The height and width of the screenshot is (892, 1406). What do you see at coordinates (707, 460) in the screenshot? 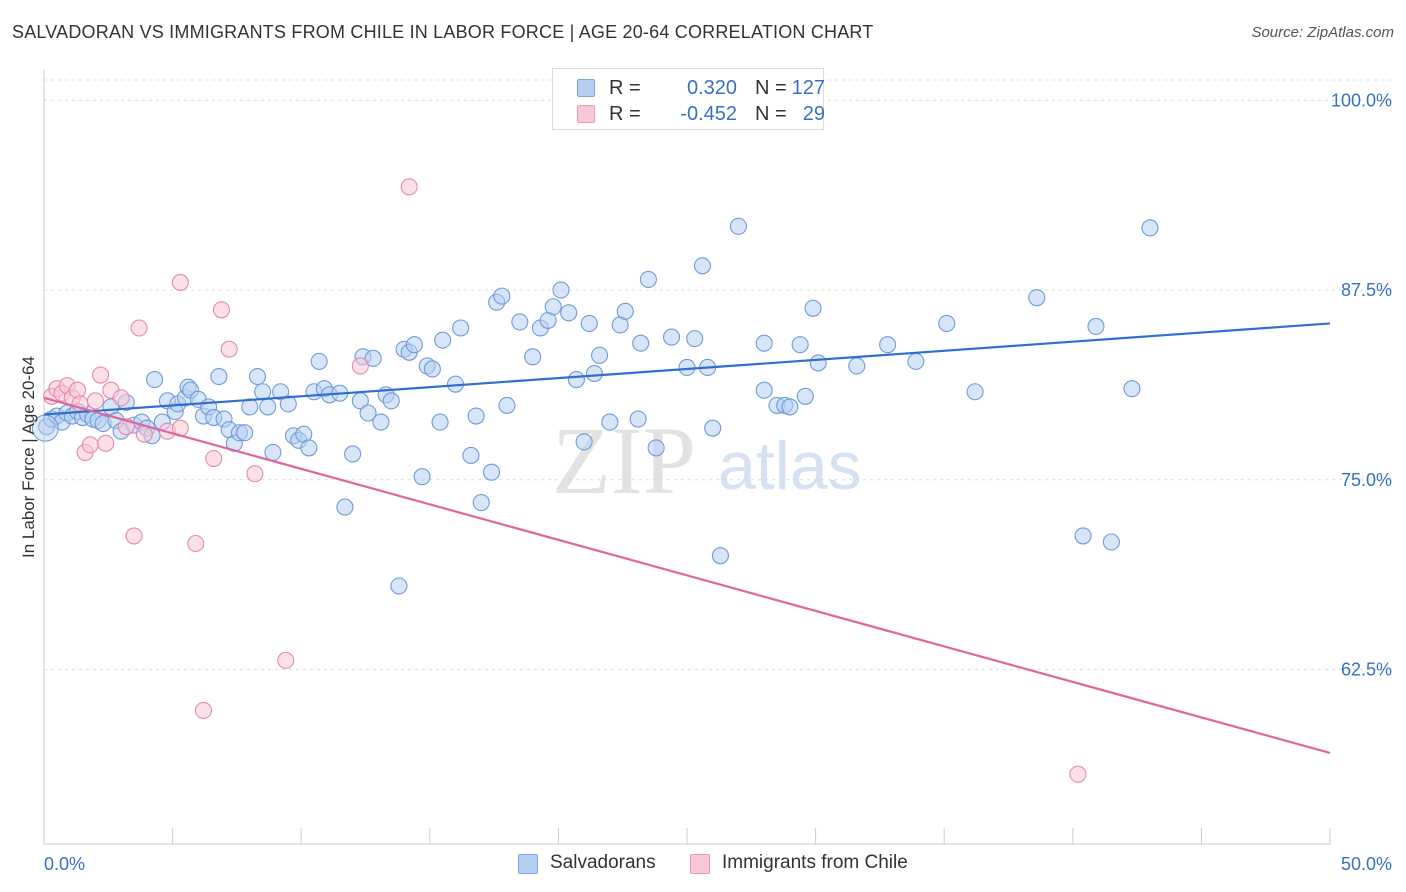
I see `watermark: ZIP atlas` at bounding box center [707, 460].